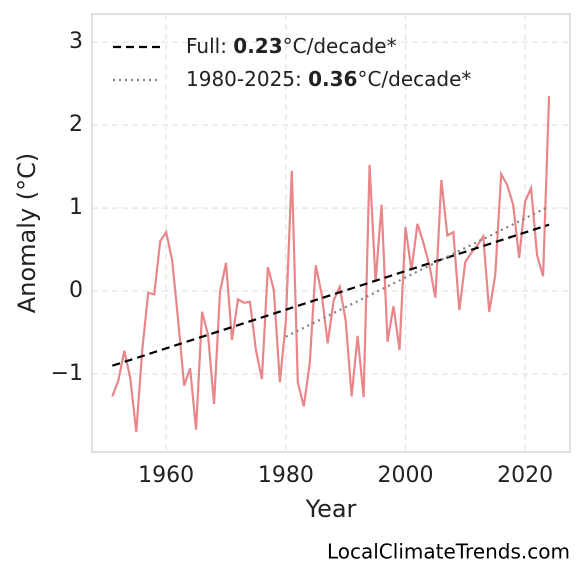 Image resolution: width=585 pixels, height=580 pixels. What do you see at coordinates (67, 373) in the screenshot?
I see `y-tick-label: −1` at bounding box center [67, 373].